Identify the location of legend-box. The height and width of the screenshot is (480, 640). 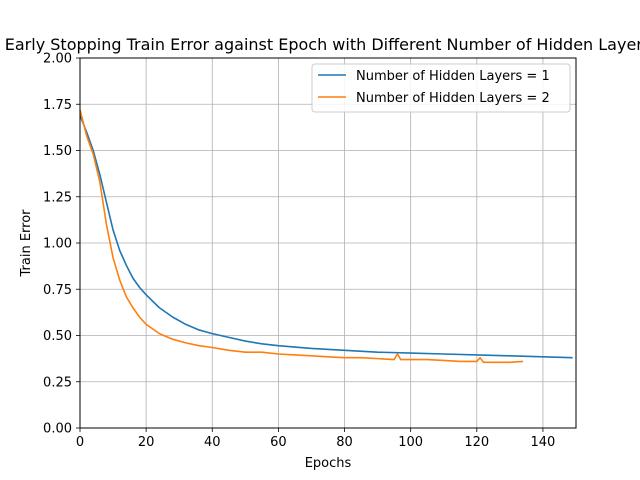
(441, 88).